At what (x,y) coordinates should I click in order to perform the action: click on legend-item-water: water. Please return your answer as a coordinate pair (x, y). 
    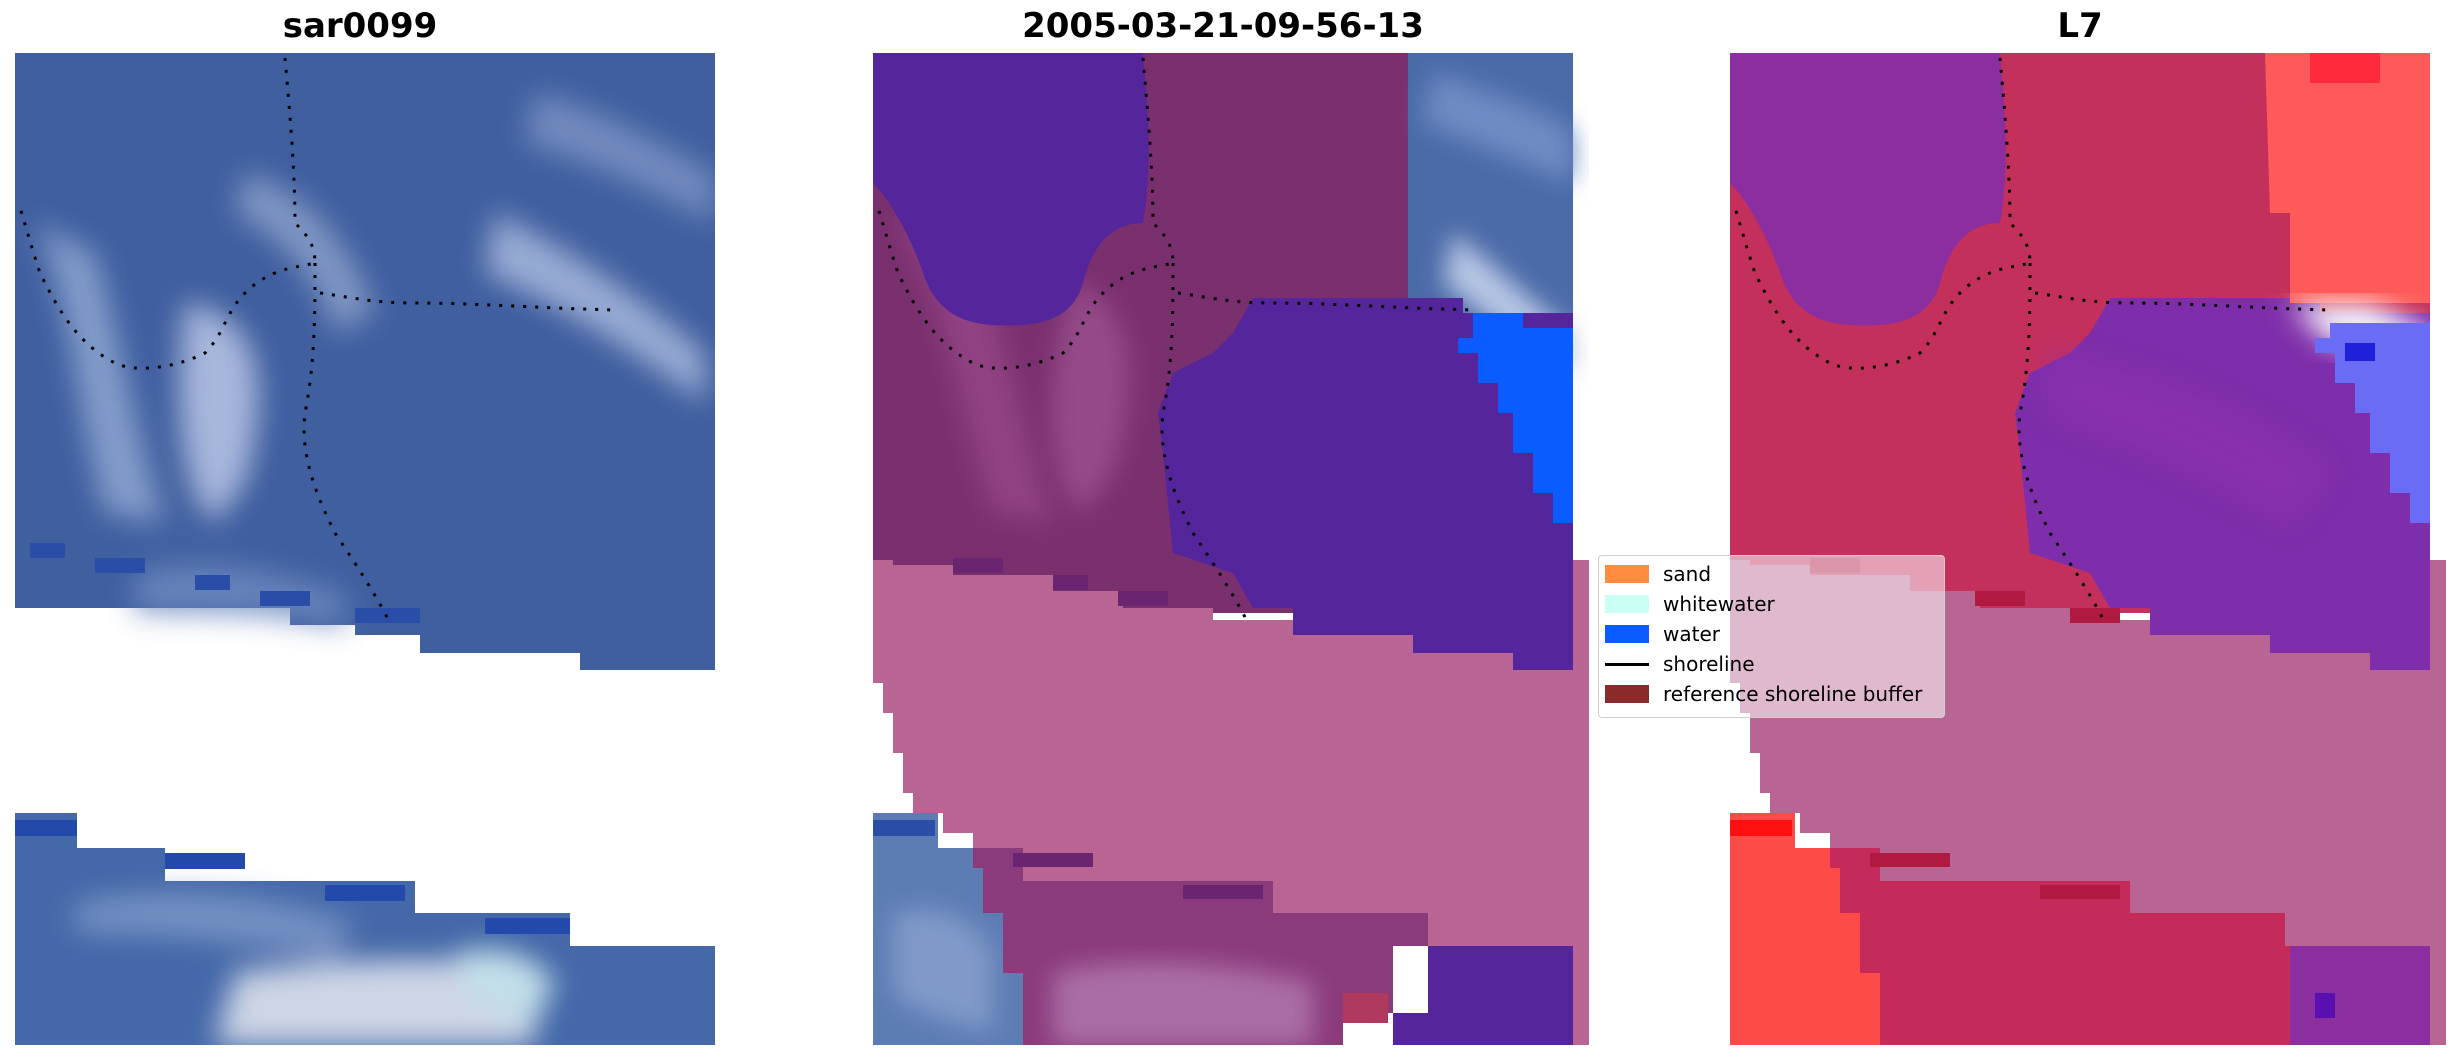
    Looking at the image, I should click on (1662, 634).